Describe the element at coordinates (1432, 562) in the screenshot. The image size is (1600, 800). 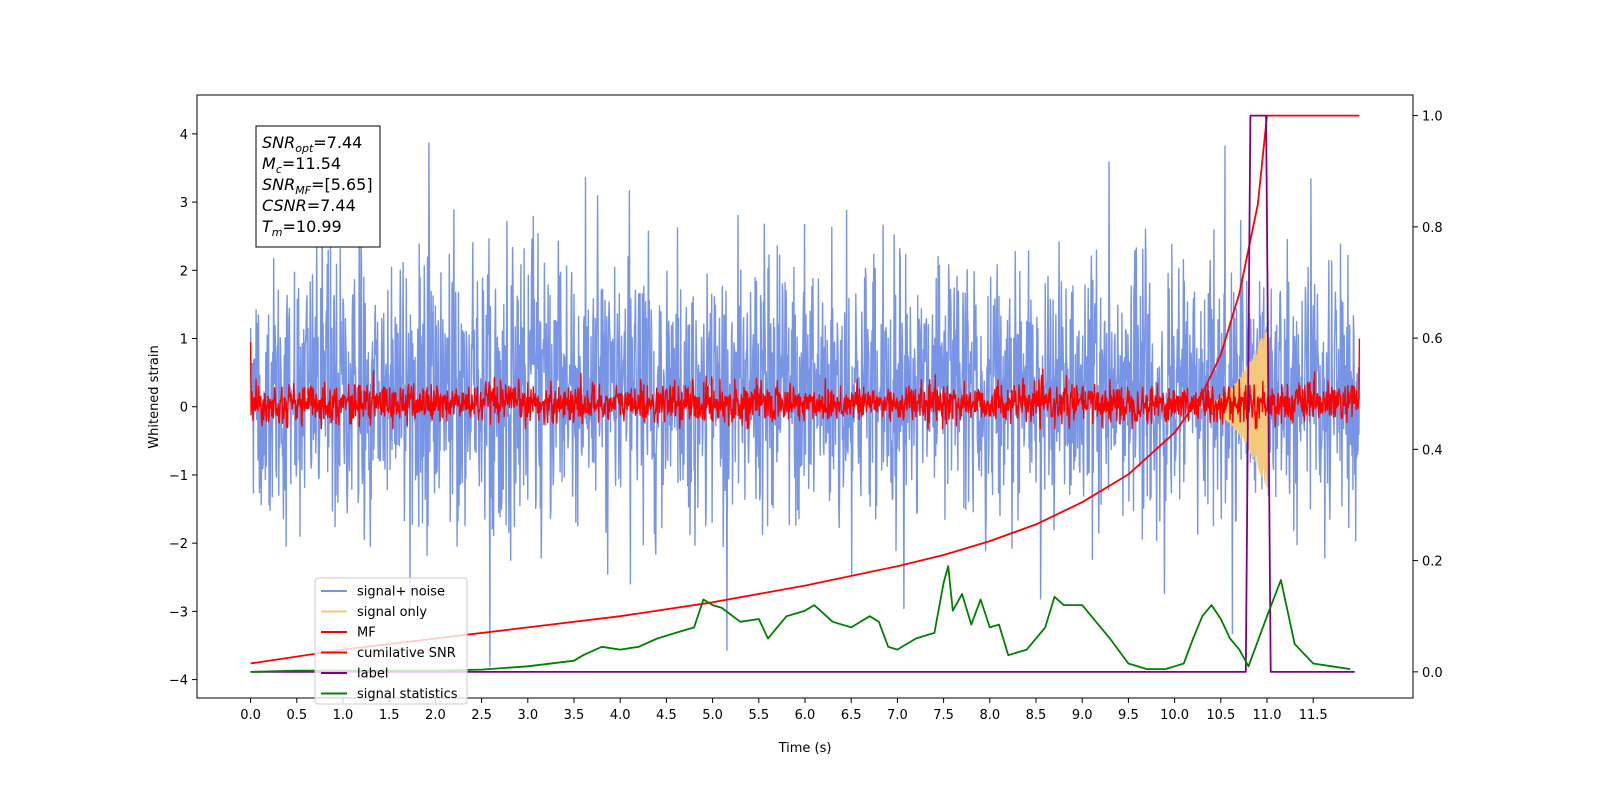
I see `y2-tick-label: 0.2` at that location.